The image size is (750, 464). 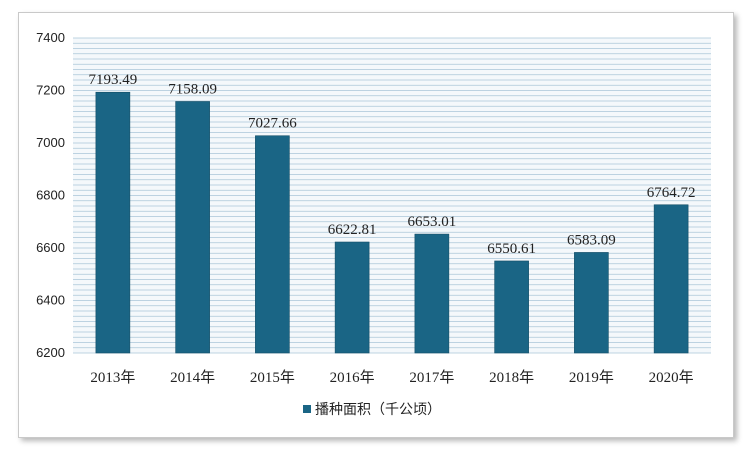 I want to click on data-label: 6653.01, so click(x=432, y=222).